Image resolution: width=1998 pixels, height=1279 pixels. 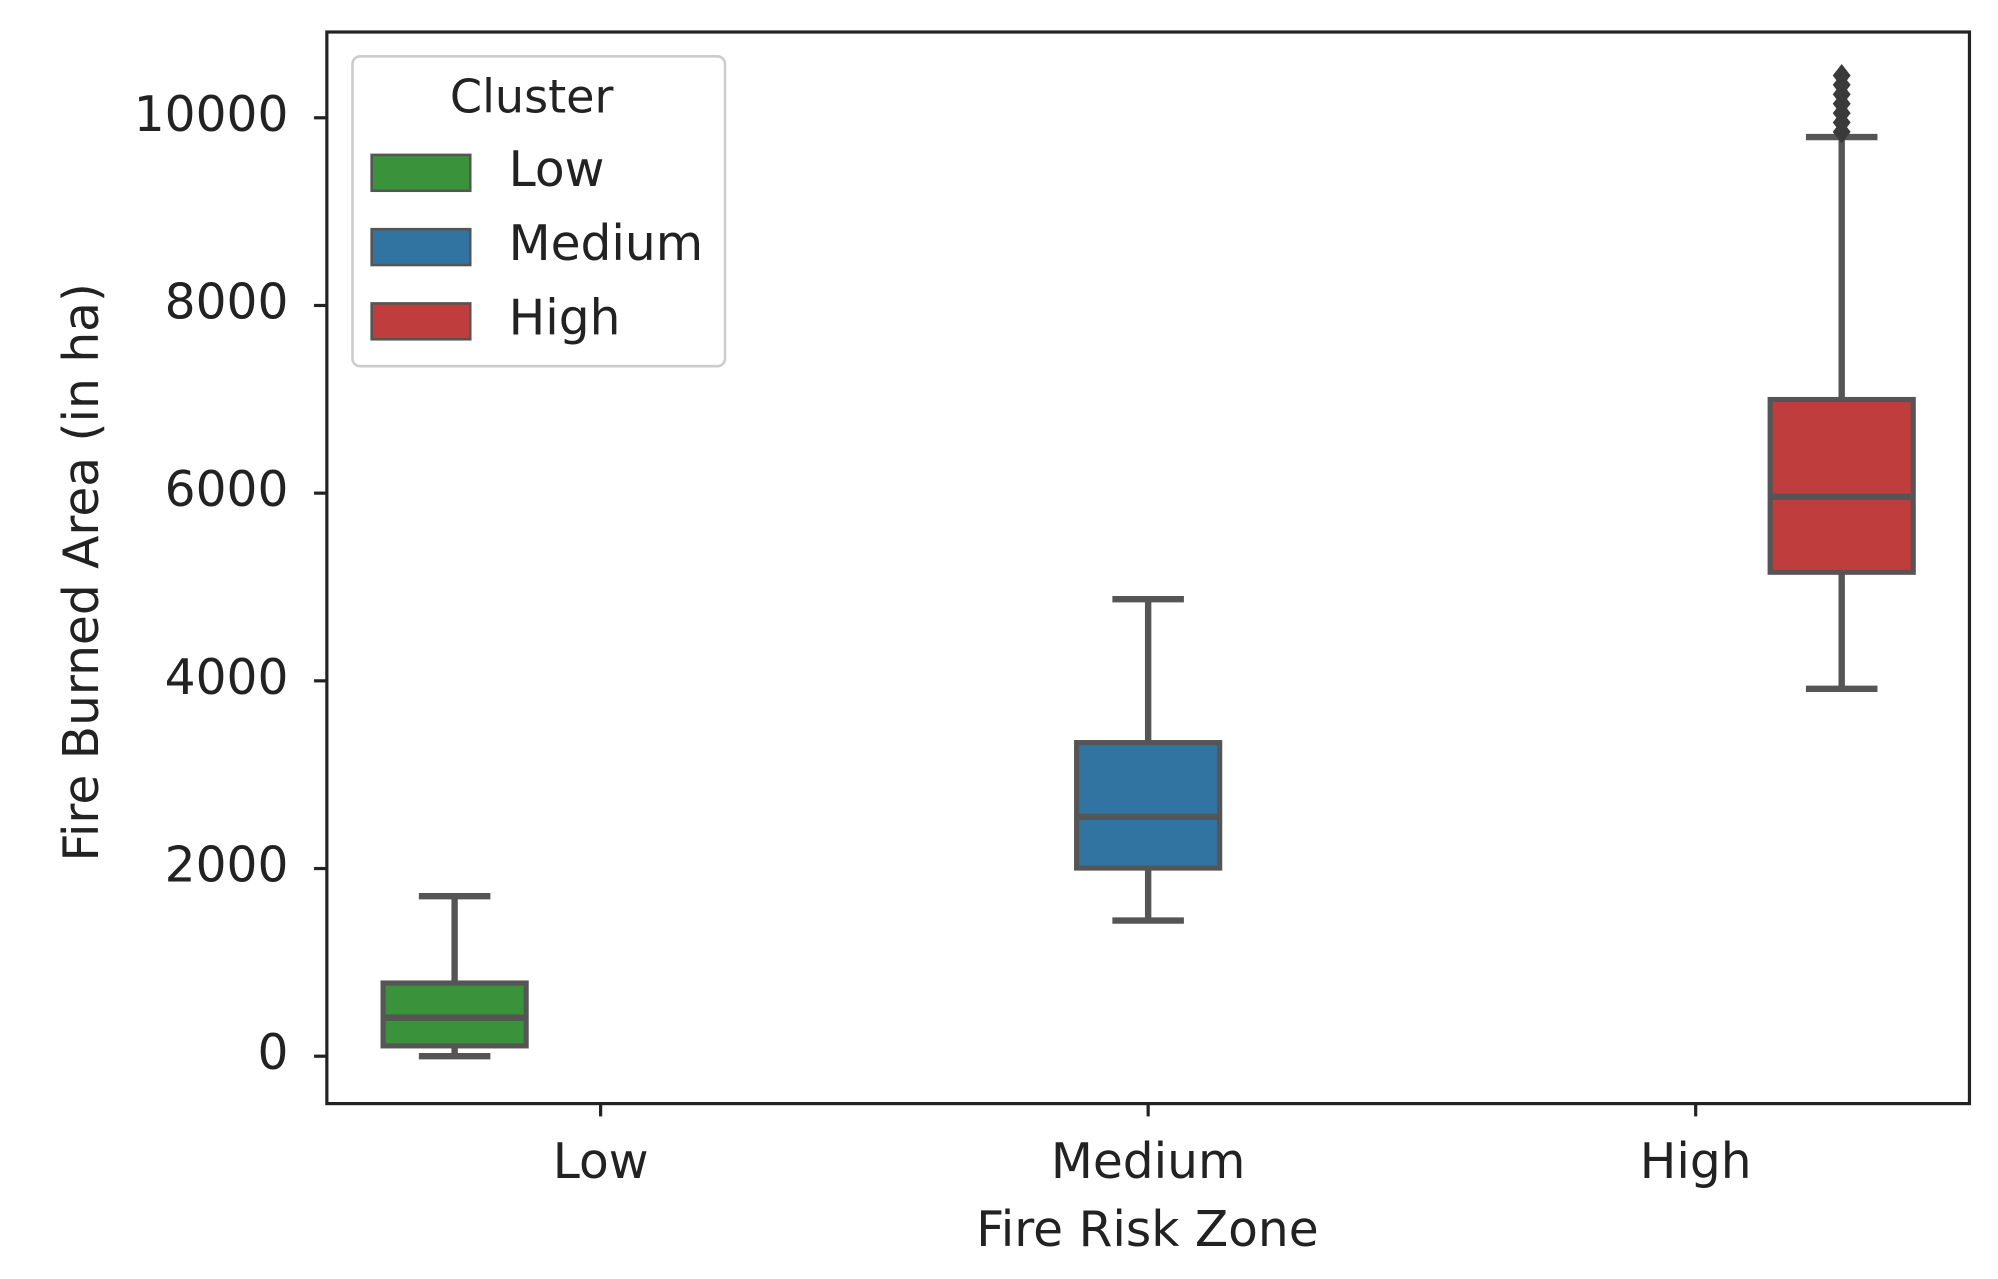 What do you see at coordinates (606, 244) in the screenshot?
I see `legend-label: Medium` at bounding box center [606, 244].